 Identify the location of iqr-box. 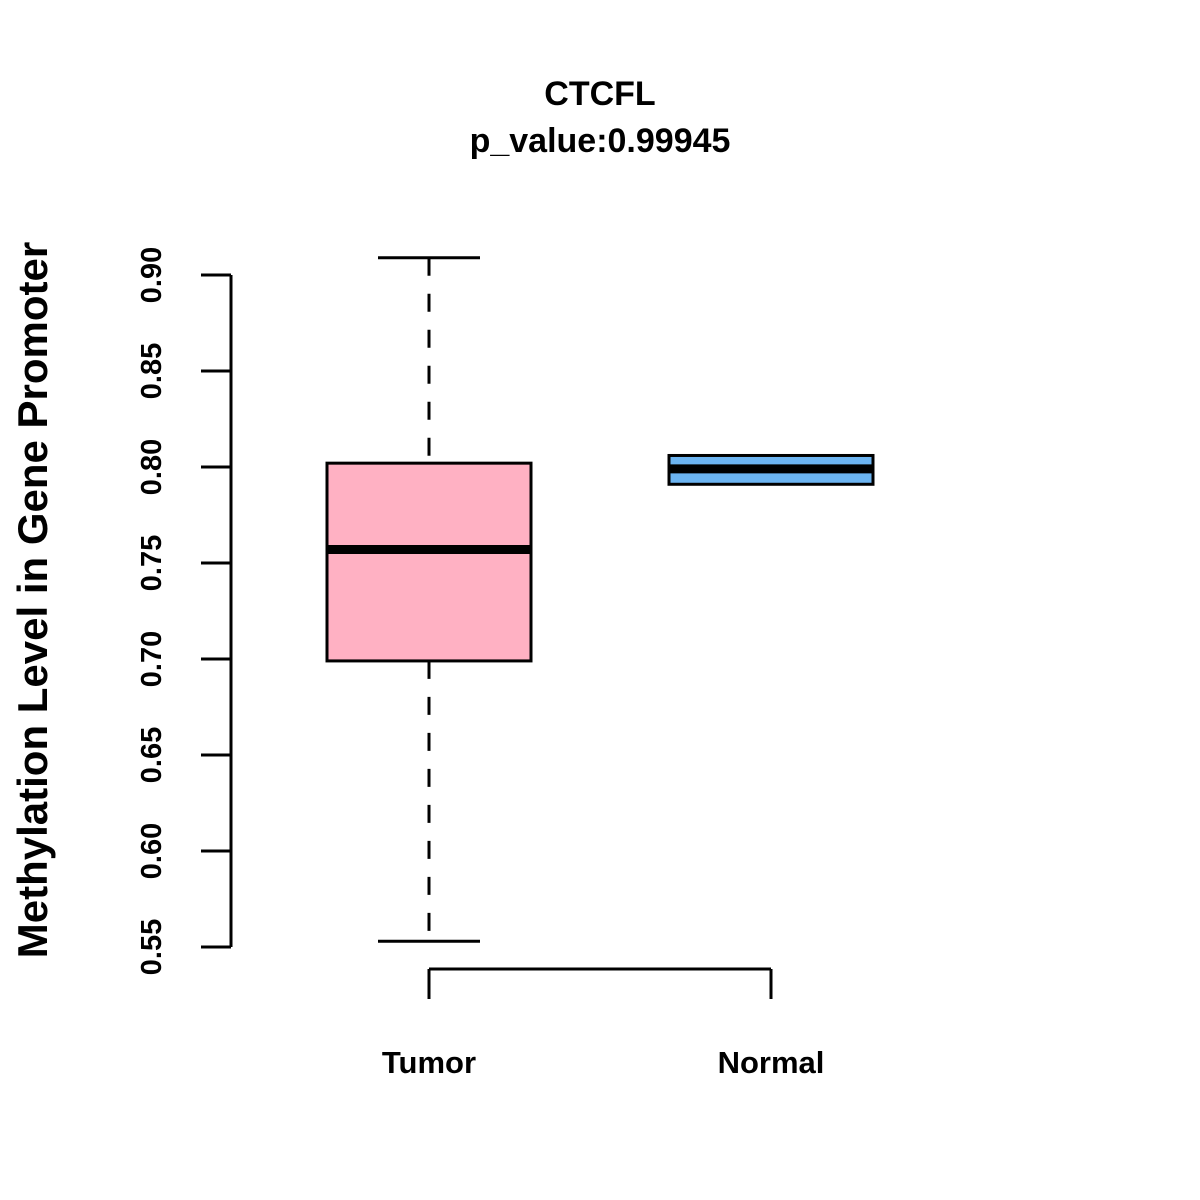
(429, 562).